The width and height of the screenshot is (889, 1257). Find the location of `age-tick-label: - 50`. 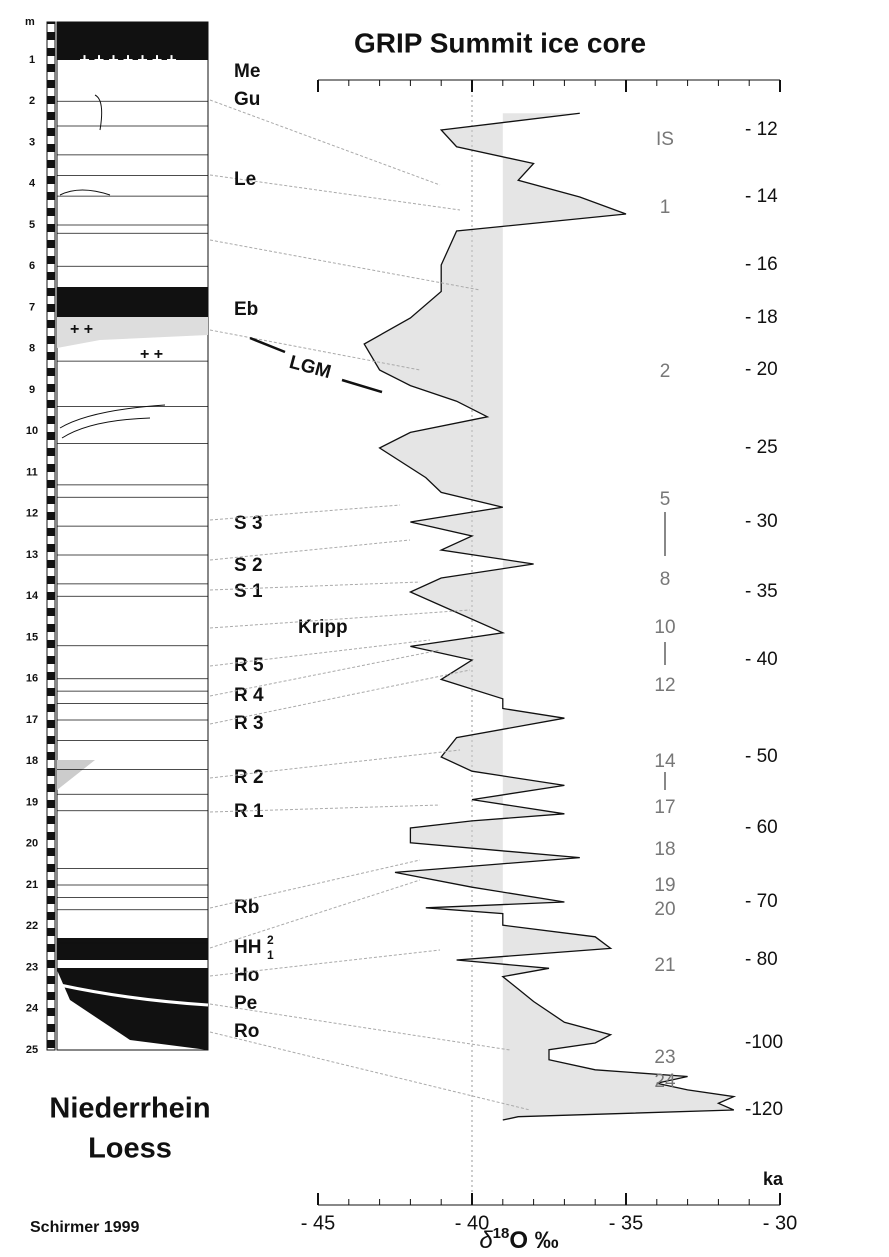

age-tick-label: - 50 is located at coordinates (761, 756).